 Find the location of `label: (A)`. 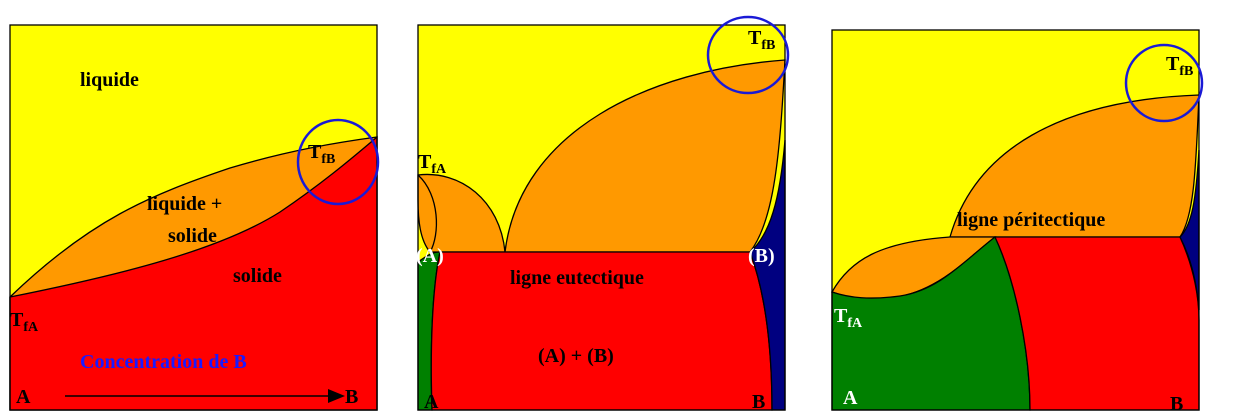

label: (A) is located at coordinates (430, 256).